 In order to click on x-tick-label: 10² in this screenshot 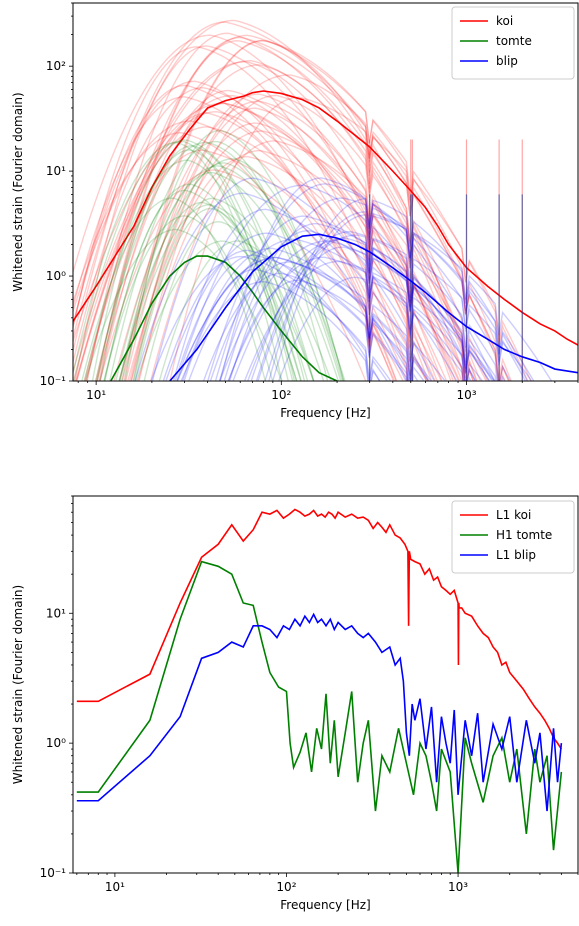, I will do `click(281, 395)`.